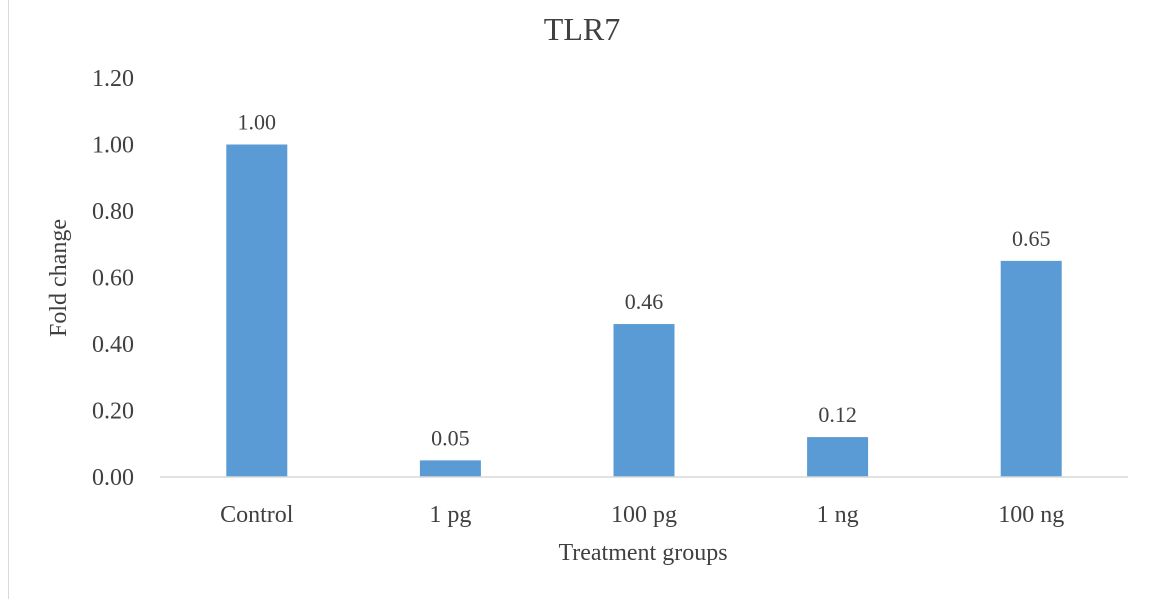 The width and height of the screenshot is (1150, 604). I want to click on y-tick-label: 0.20, so click(113, 412).